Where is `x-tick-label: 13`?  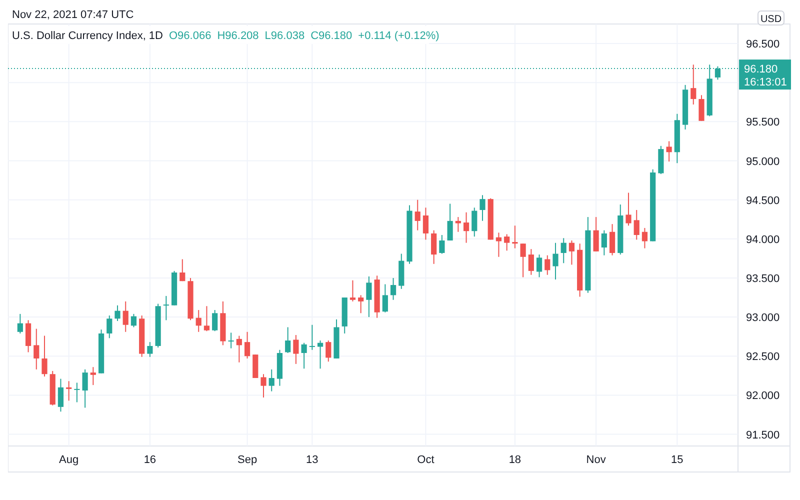 x-tick-label: 13 is located at coordinates (312, 460).